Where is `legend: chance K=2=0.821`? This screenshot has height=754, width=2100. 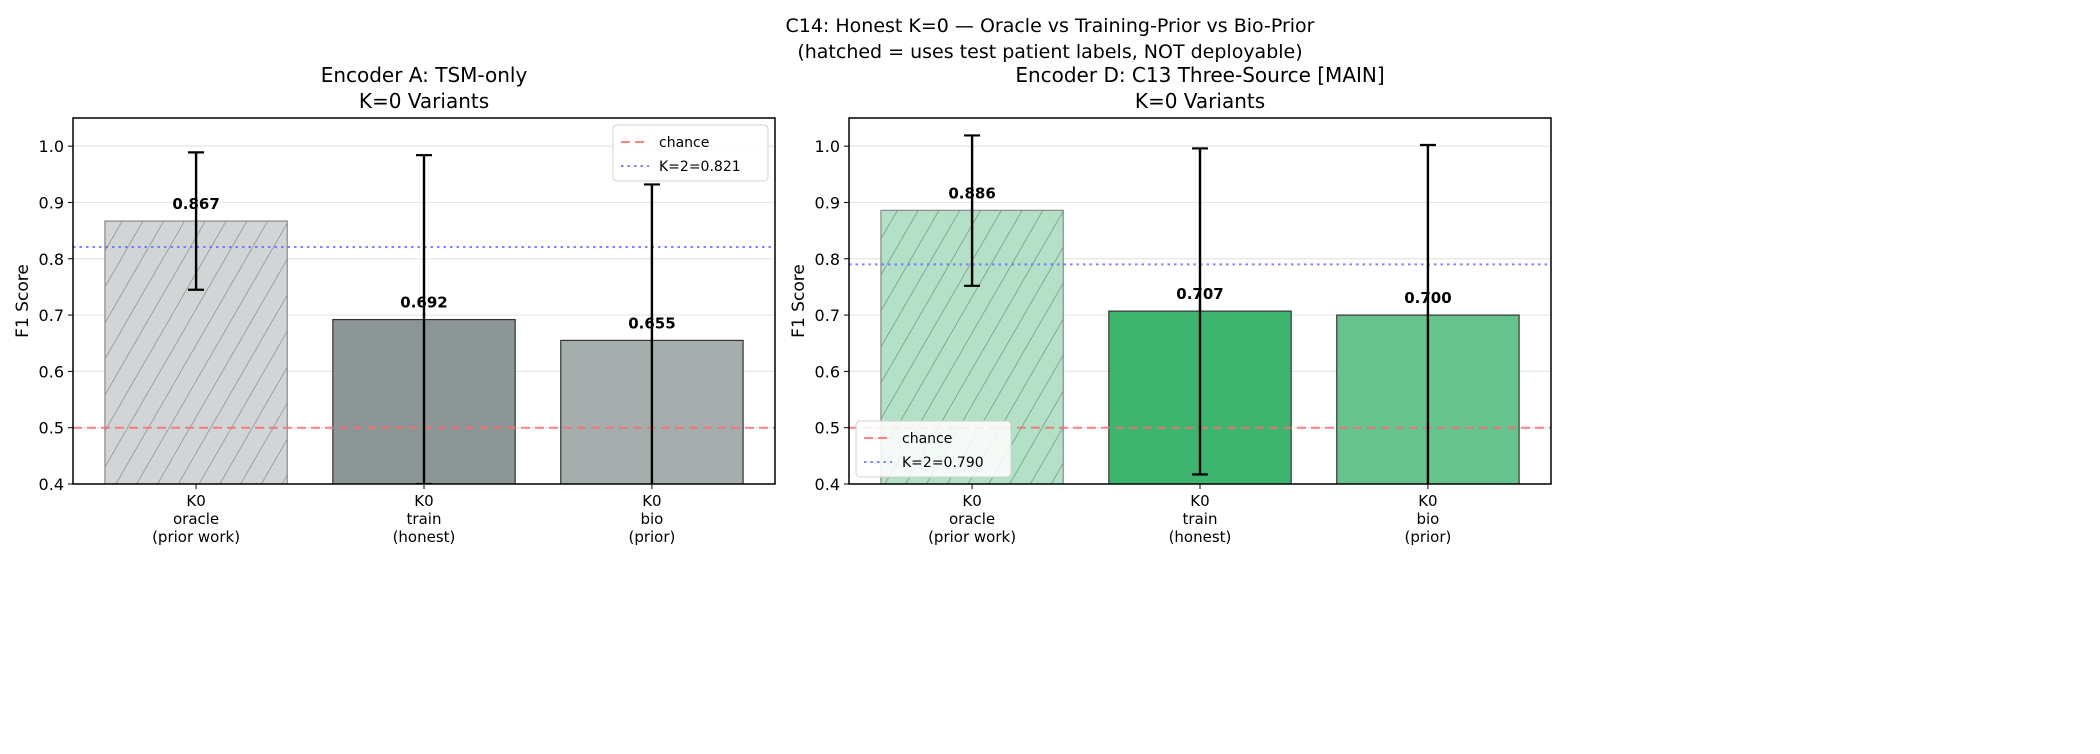 legend: chance K=2=0.821 is located at coordinates (690, 153).